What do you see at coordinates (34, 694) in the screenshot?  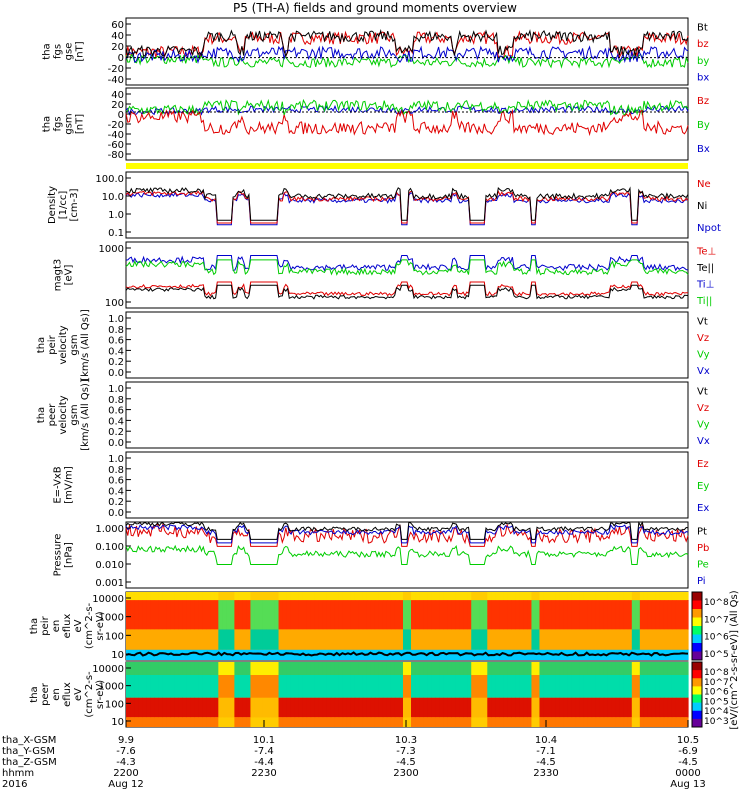 I see `ylabel-peer_spec: tha` at bounding box center [34, 694].